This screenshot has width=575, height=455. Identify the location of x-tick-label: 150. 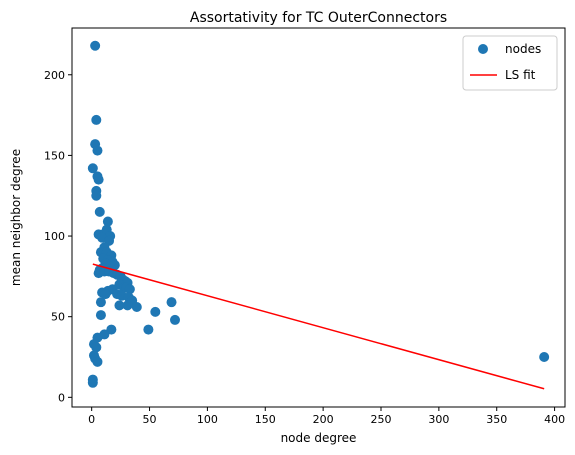
(265, 419).